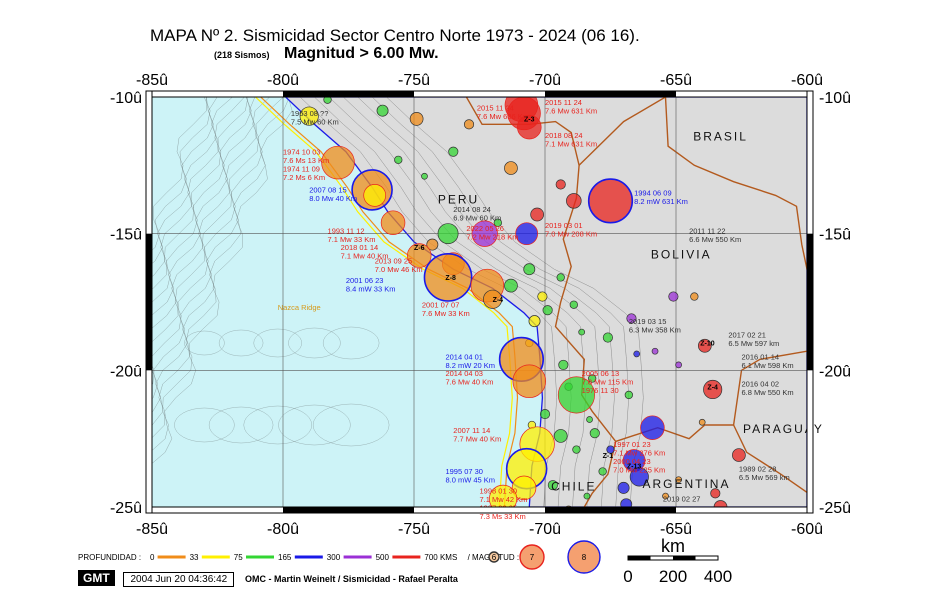  I want to click on longitude-tick-bottom: -60û, so click(807, 529).